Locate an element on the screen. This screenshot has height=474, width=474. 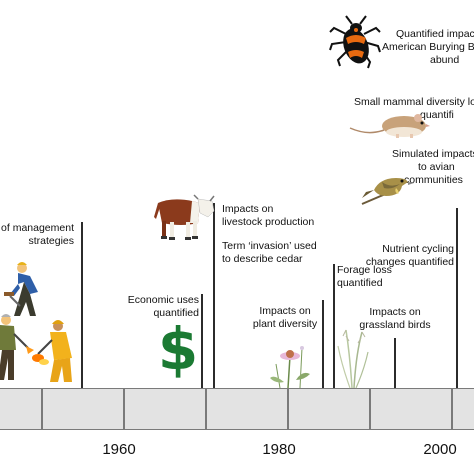
plant-diversity-label: Impacts on plant diversity is located at coordinates (285, 317).